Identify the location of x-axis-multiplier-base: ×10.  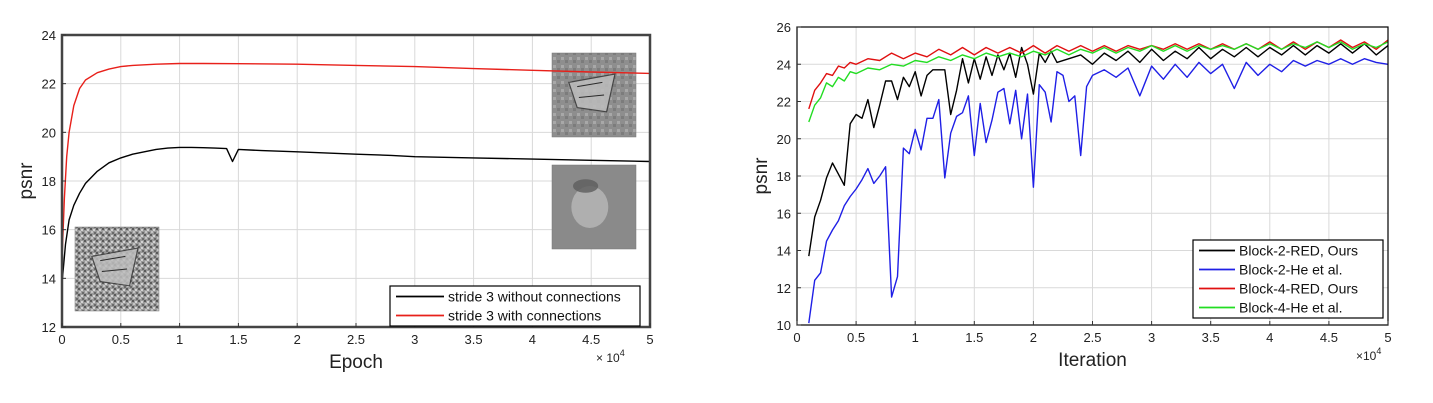
(1366, 356).